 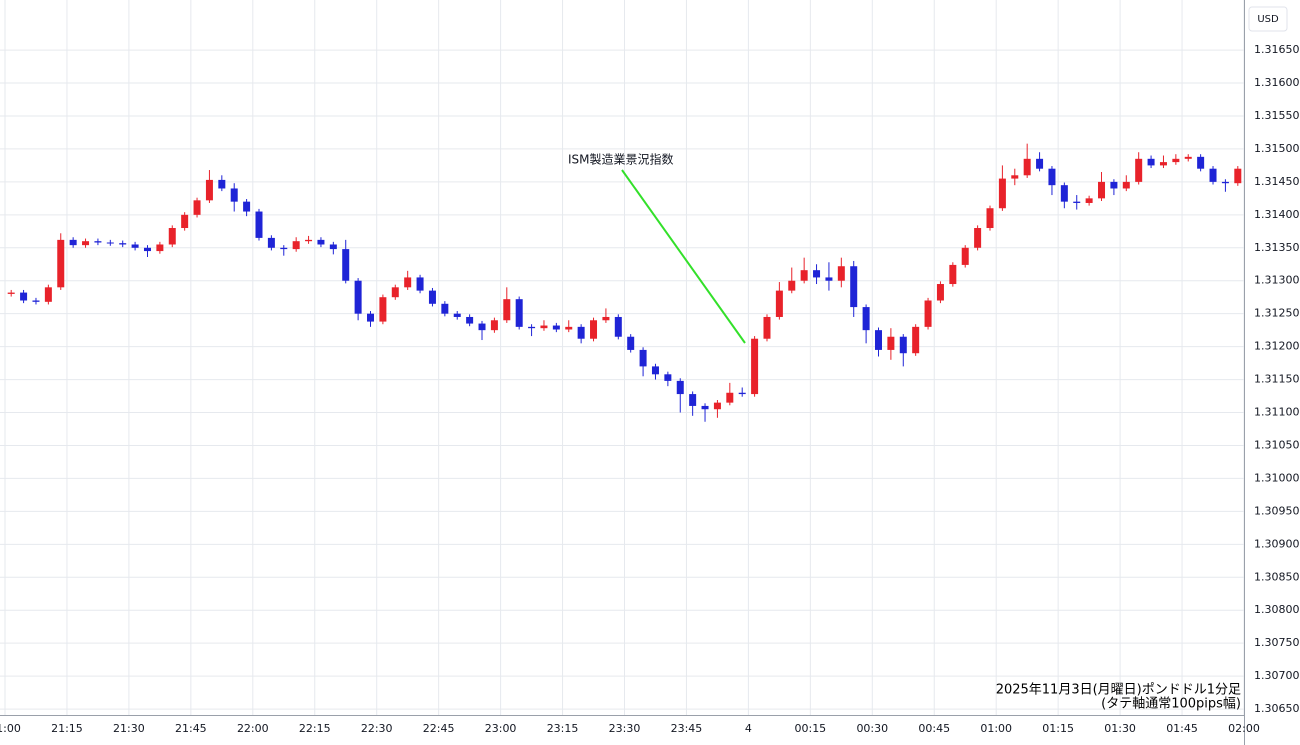 What do you see at coordinates (1171, 704) in the screenshot?
I see `caption: (タテ軸通常100pips幅)` at bounding box center [1171, 704].